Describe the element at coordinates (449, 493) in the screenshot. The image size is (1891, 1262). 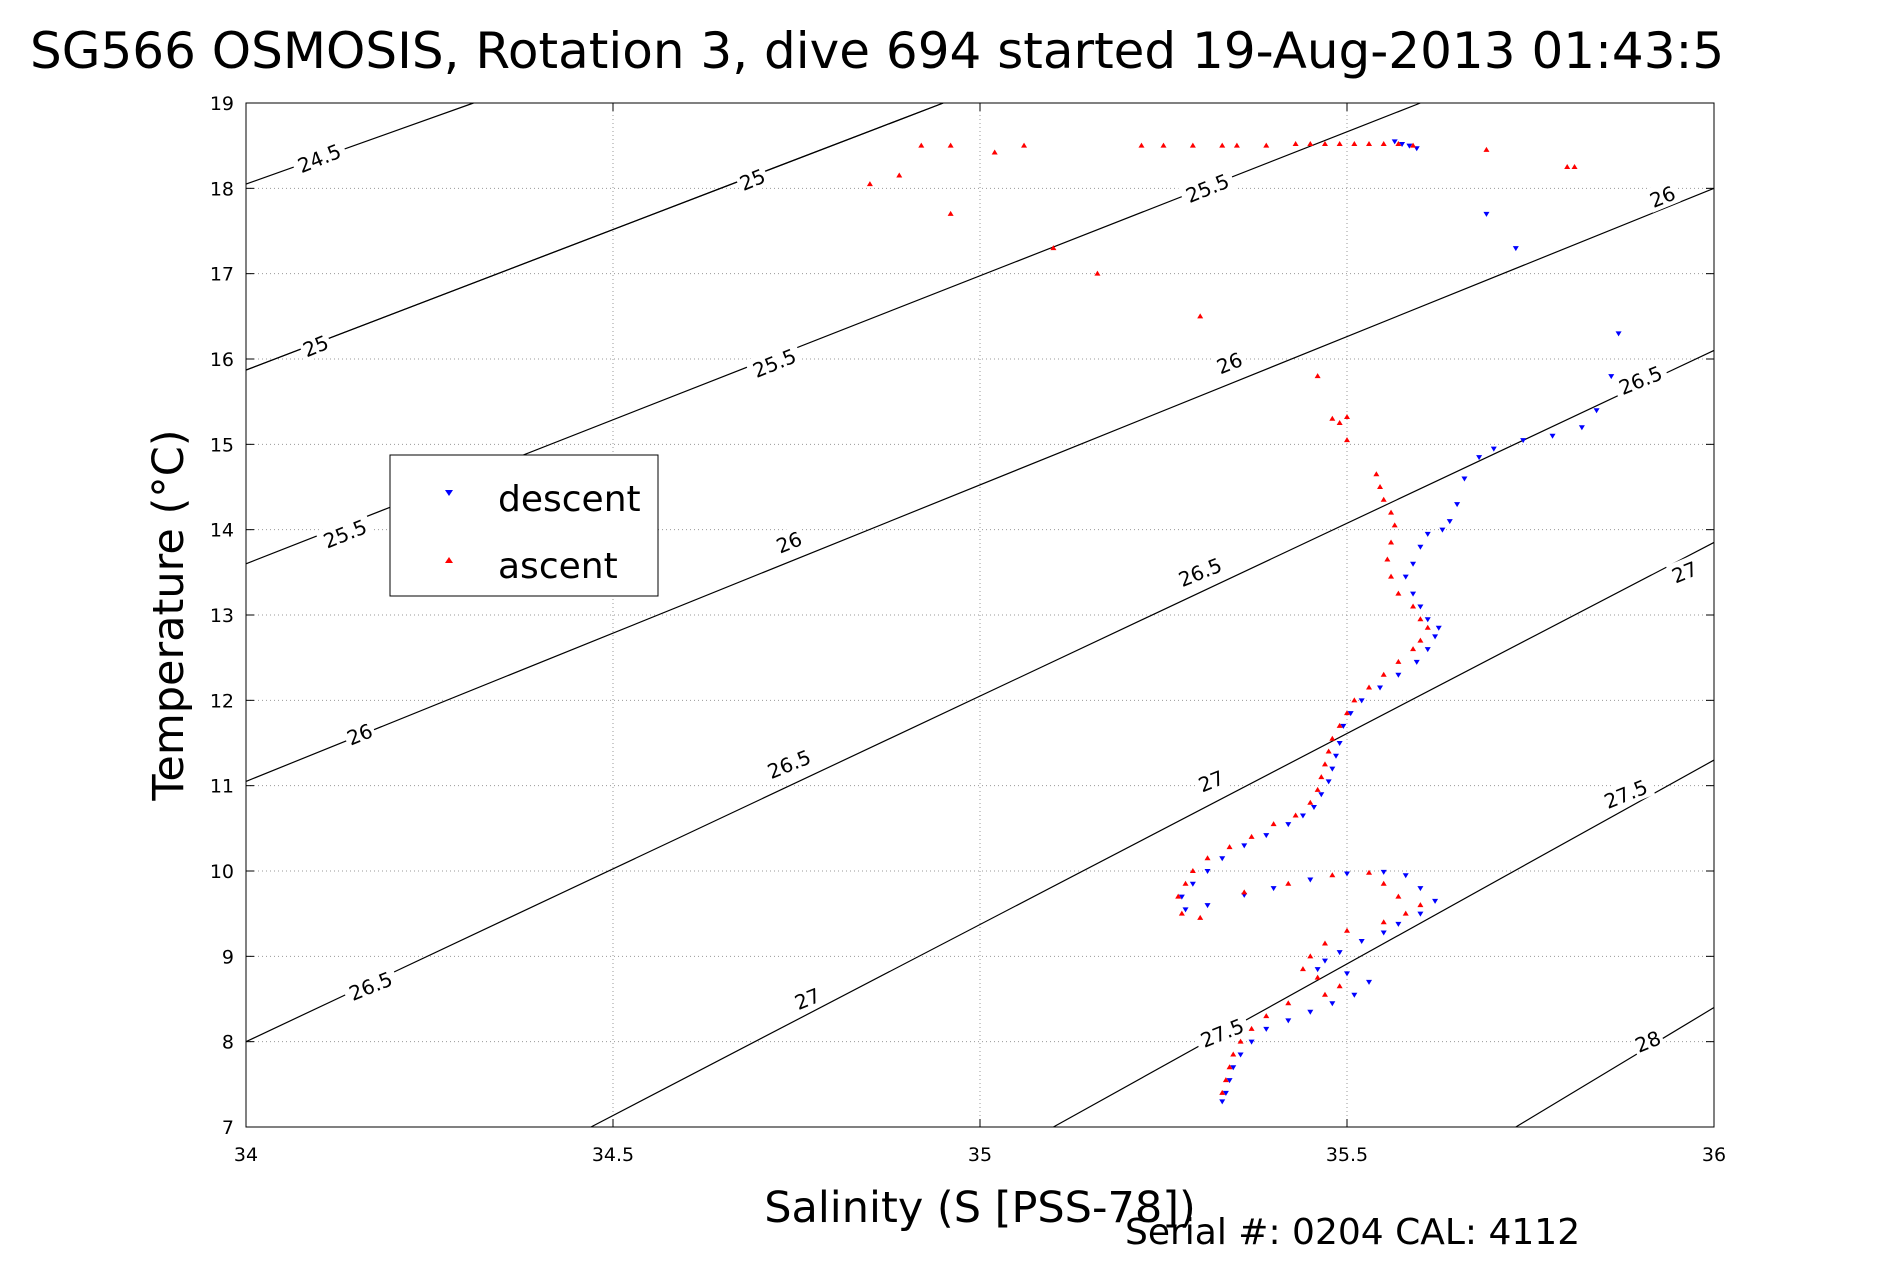
I see `legend-descent-marker` at that location.